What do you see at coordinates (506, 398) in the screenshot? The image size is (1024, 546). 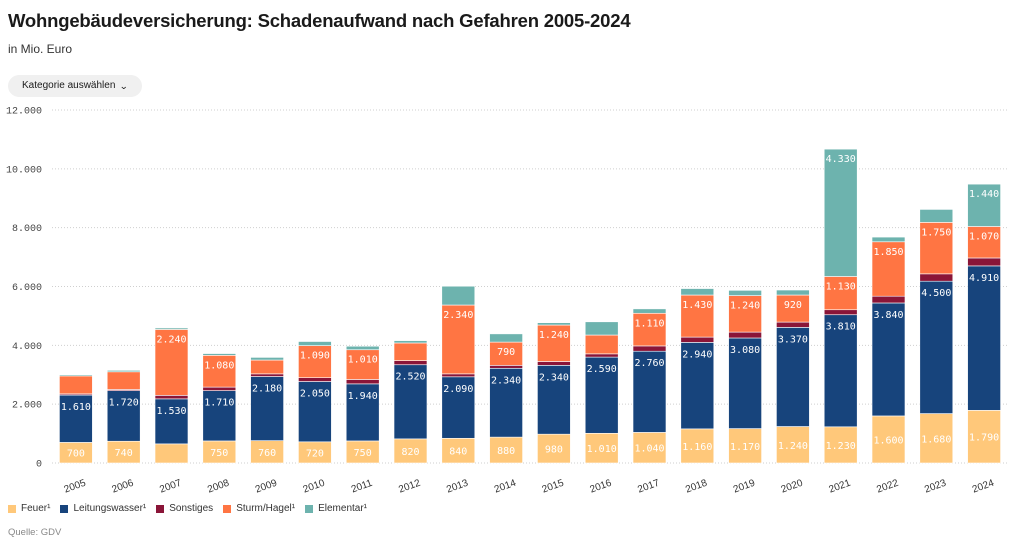 I see `bar-stack-2014` at bounding box center [506, 398].